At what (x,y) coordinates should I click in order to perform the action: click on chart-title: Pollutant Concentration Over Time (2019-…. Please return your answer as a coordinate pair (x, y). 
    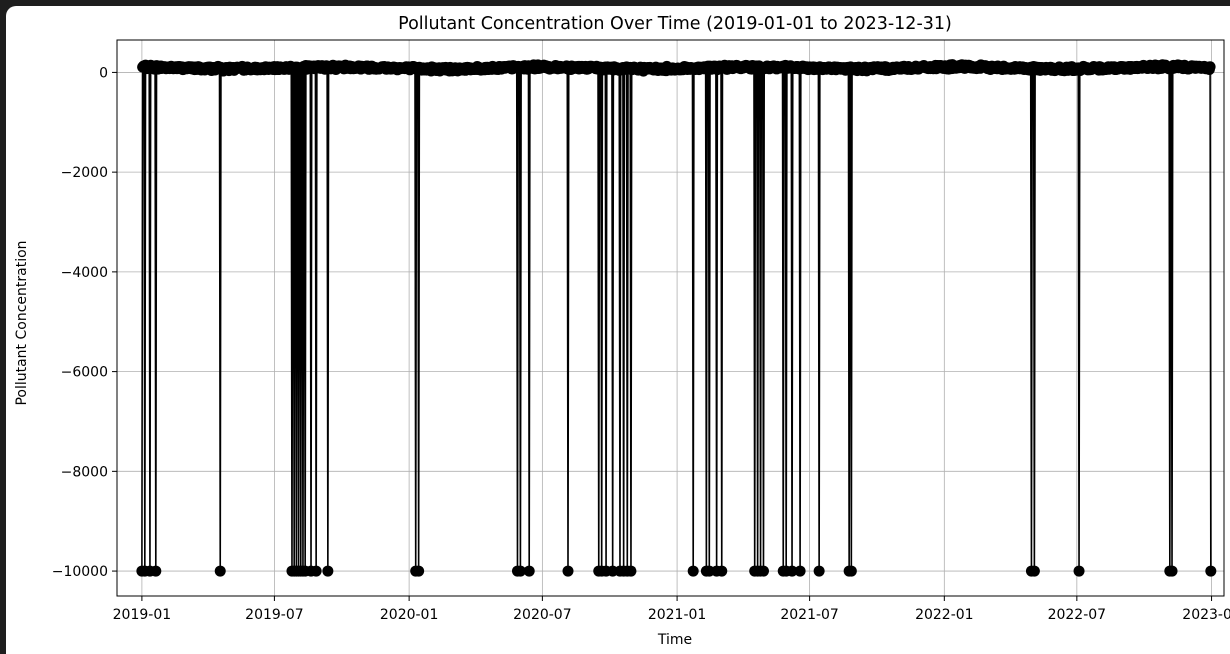
    Looking at the image, I should click on (675, 24).